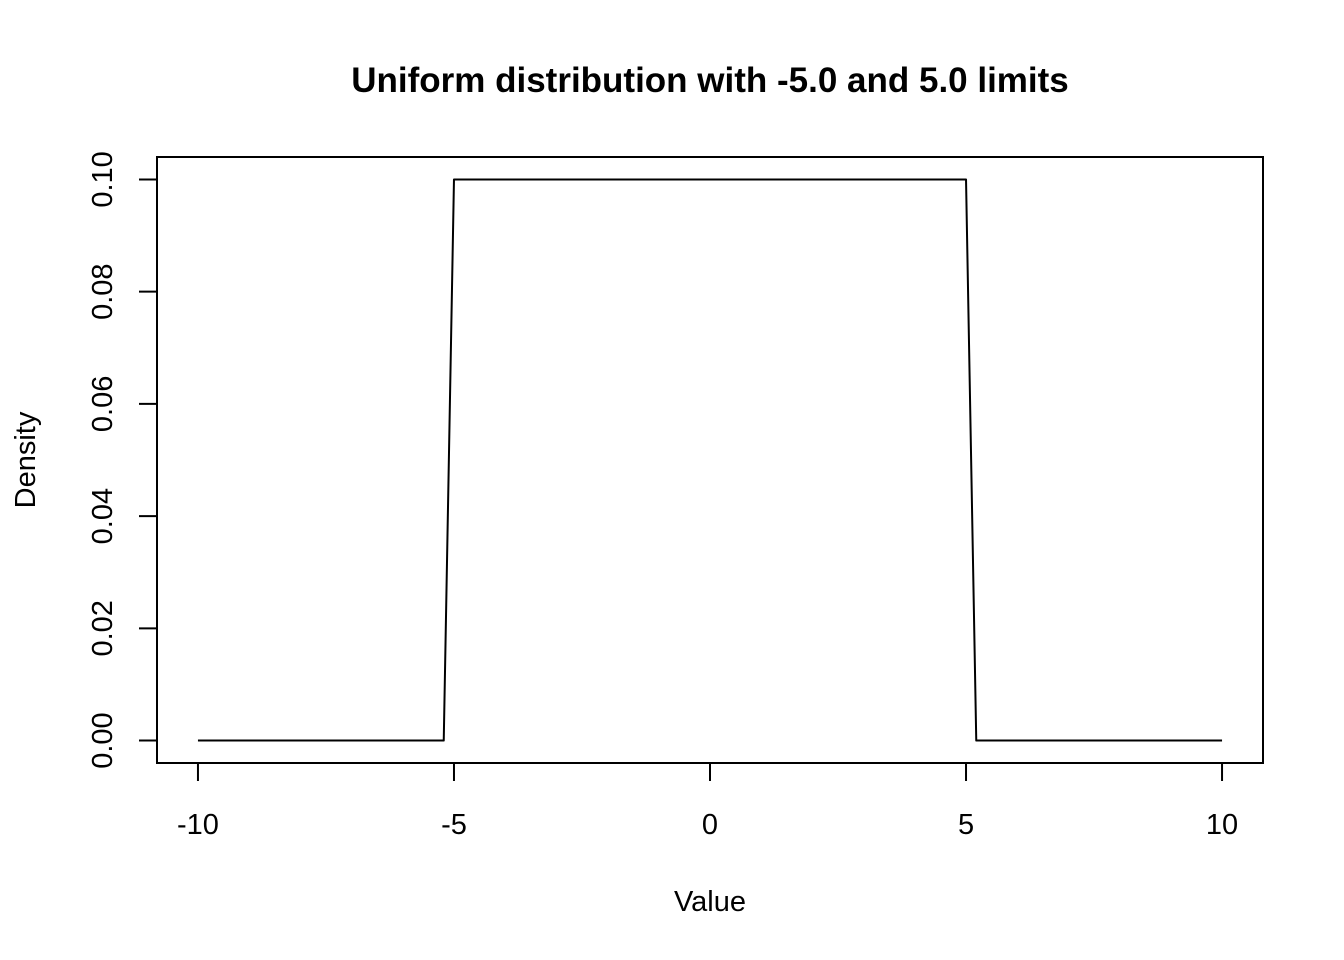  Describe the element at coordinates (103, 740) in the screenshot. I see `y-tick-label: 0.00` at that location.